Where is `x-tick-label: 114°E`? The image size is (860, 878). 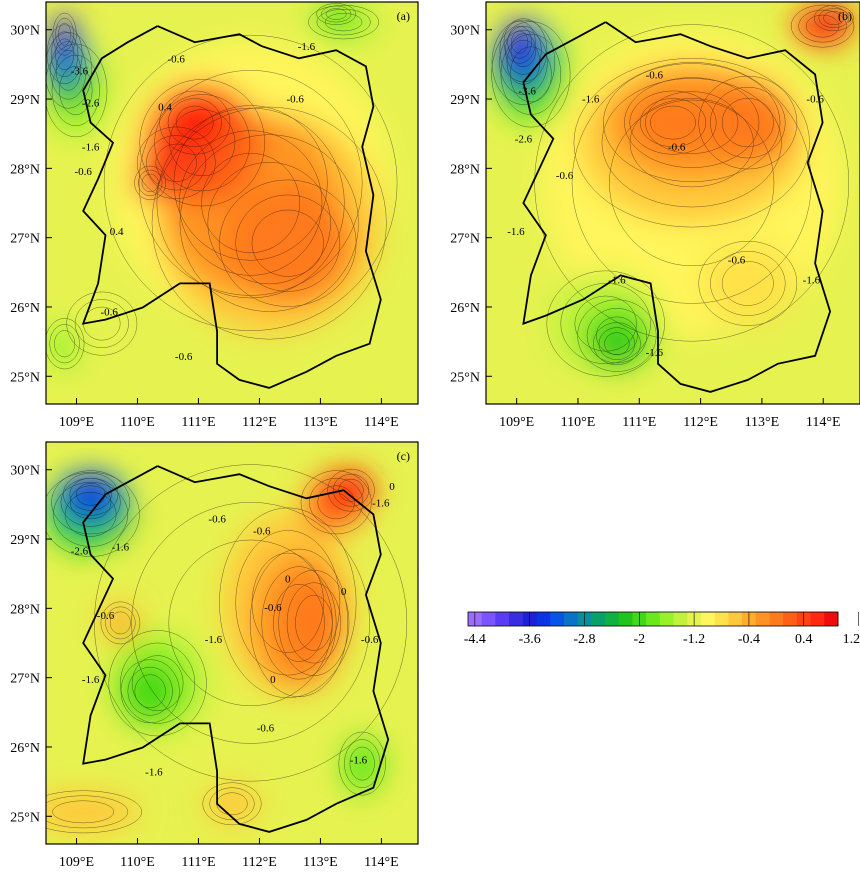 x-tick-label: 114°E is located at coordinates (823, 422).